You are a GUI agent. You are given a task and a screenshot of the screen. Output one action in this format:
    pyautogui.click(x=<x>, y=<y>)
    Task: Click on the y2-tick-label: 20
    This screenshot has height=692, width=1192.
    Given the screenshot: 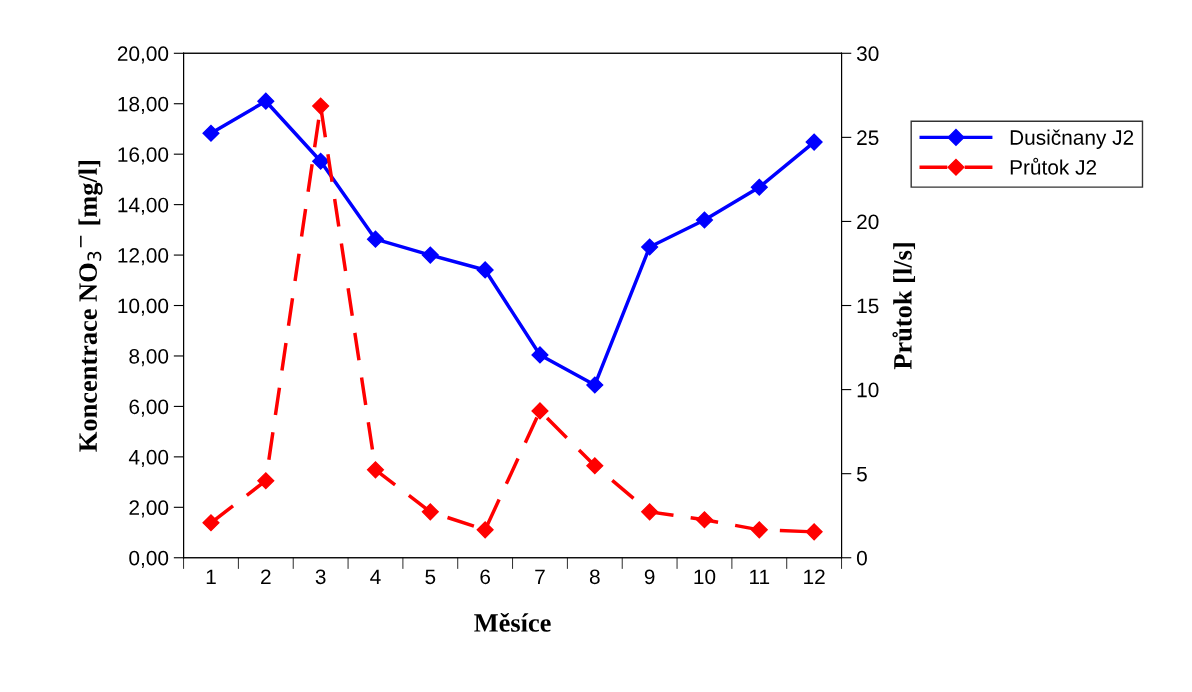 What is the action you would take?
    pyautogui.click(x=868, y=222)
    